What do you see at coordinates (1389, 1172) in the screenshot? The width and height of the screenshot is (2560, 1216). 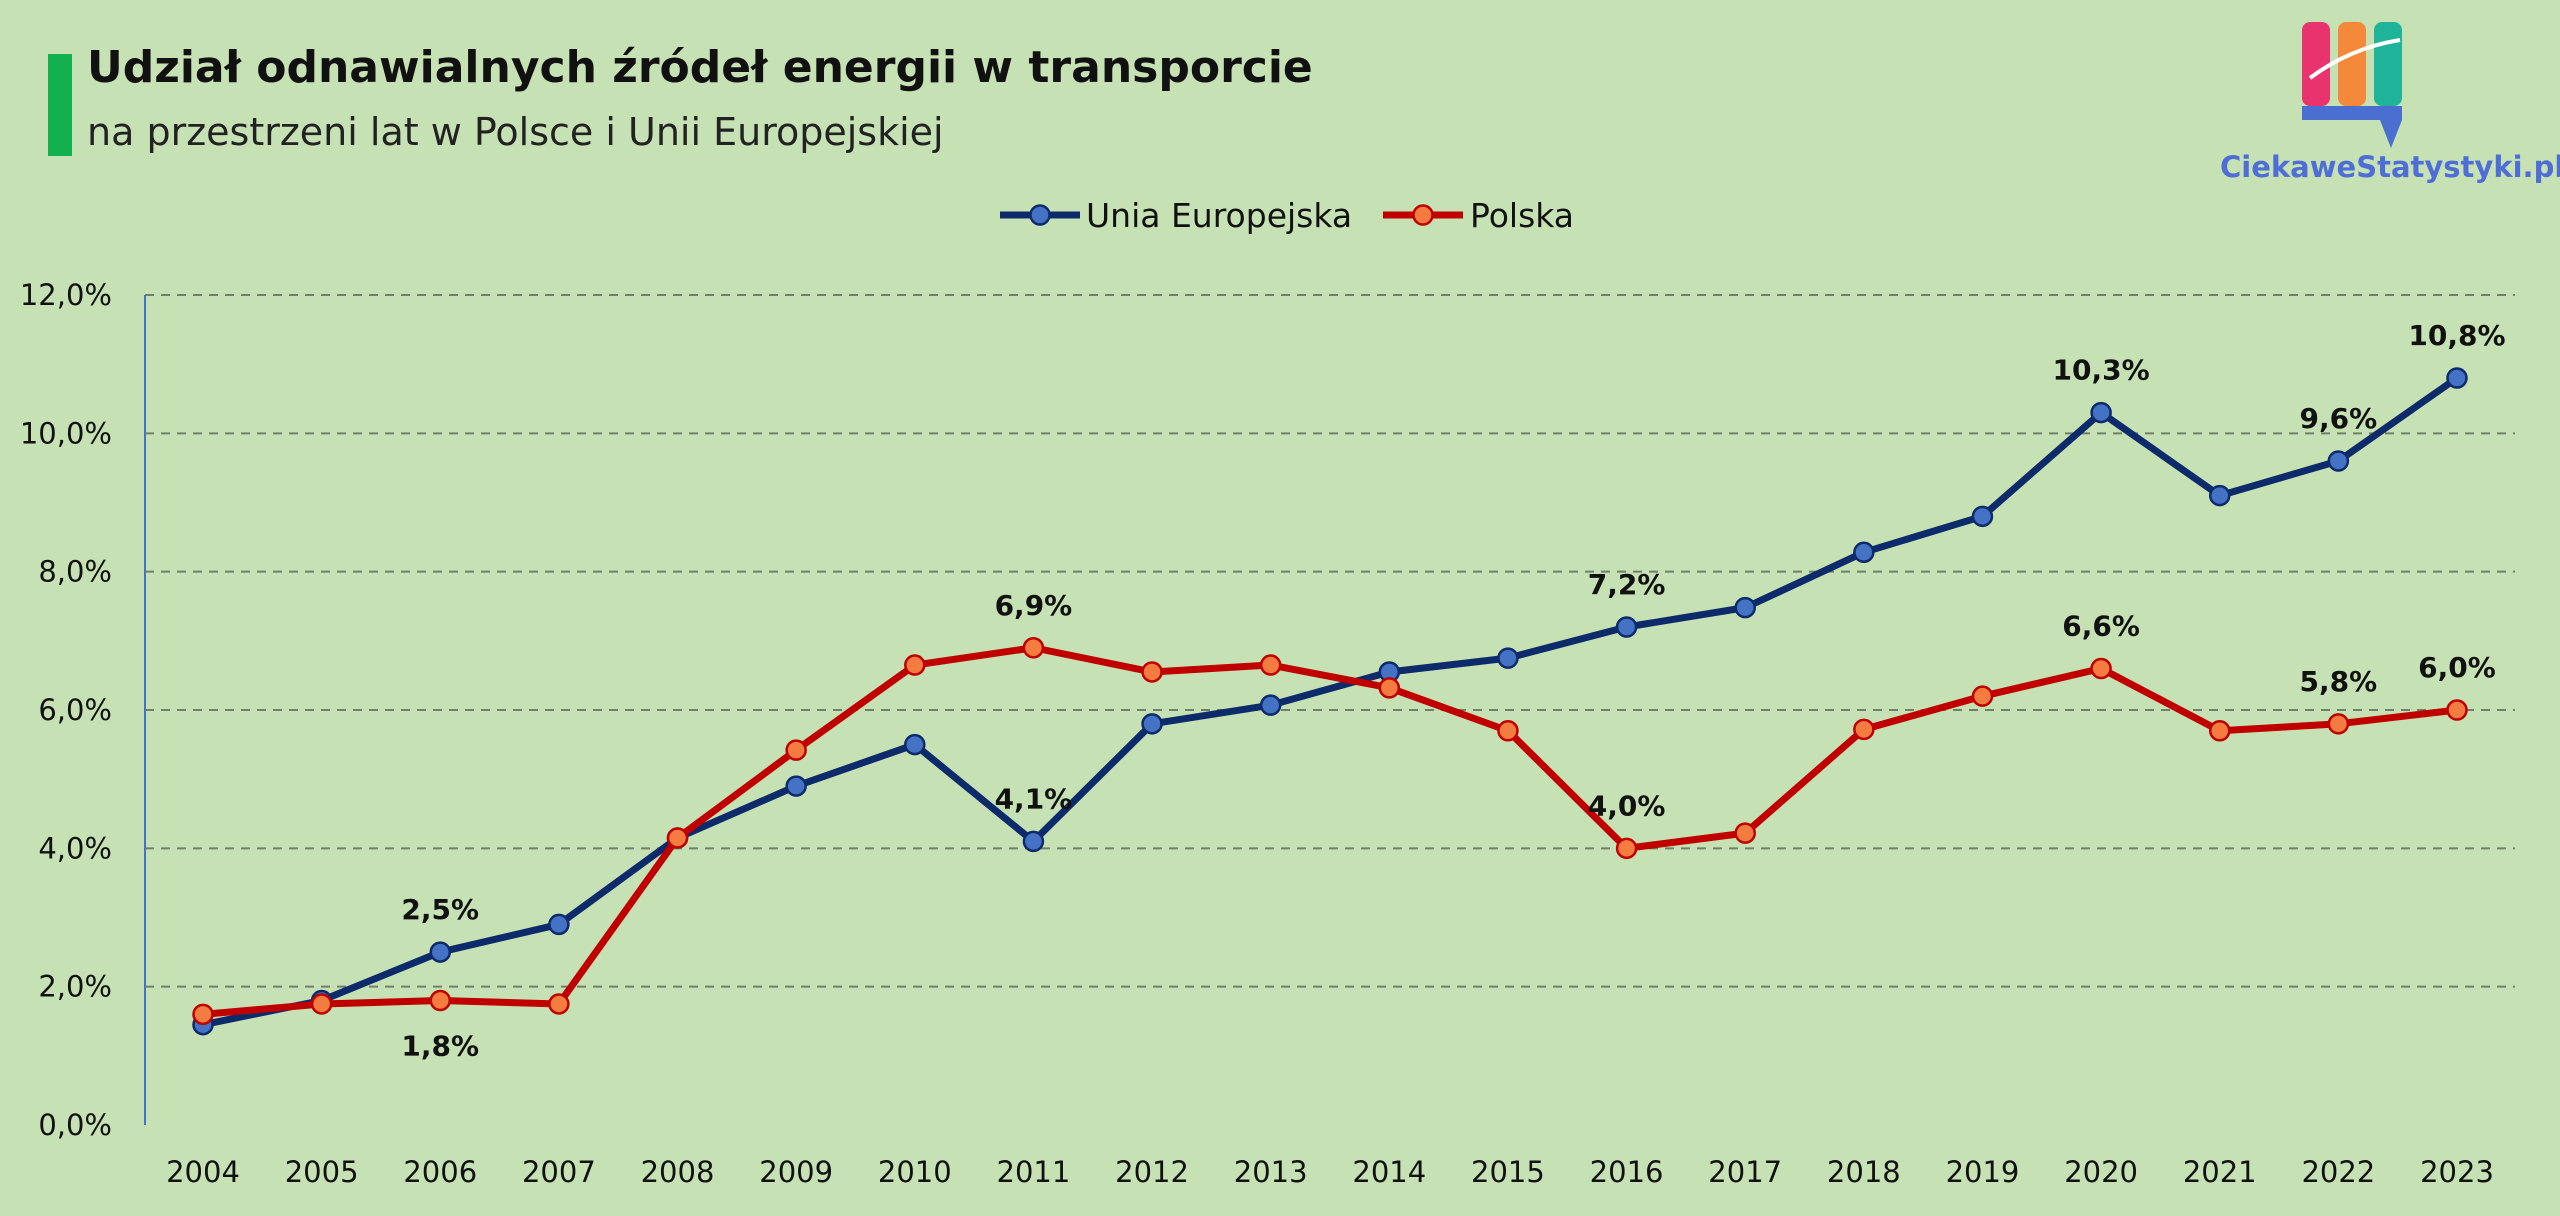 I see `x-tick-label: 2014` at bounding box center [1389, 1172].